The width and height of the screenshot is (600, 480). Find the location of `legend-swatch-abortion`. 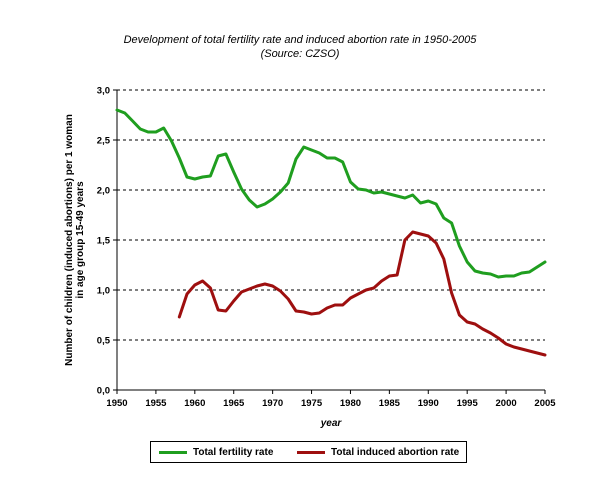

legend-swatch-abortion is located at coordinates (311, 452).